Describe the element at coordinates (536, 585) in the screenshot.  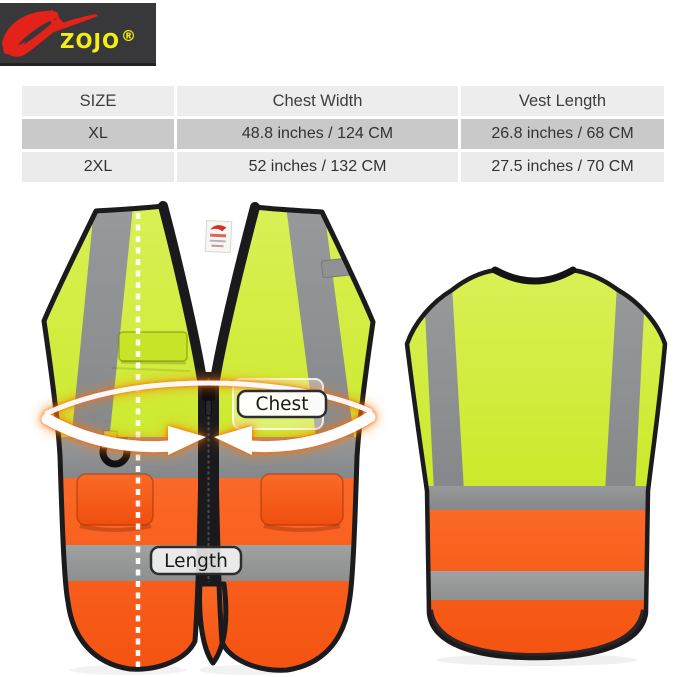
I see `lower-reflective-stripe` at that location.